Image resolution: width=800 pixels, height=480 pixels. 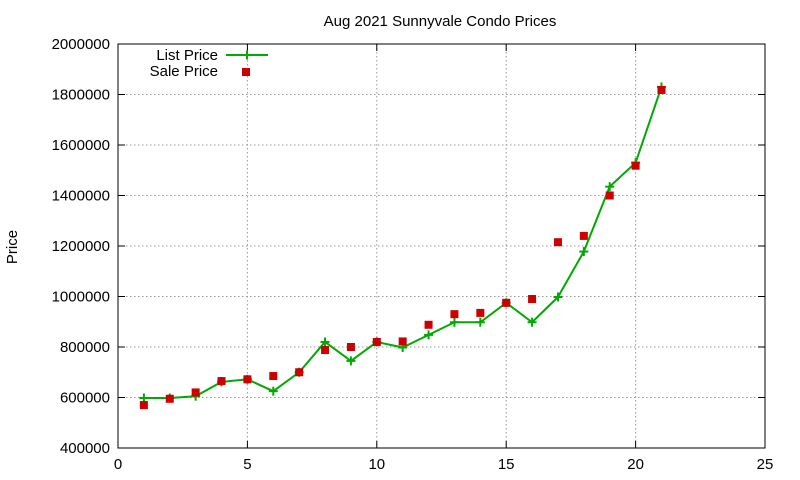 What do you see at coordinates (506, 464) in the screenshot?
I see `x-tick-label: 15` at bounding box center [506, 464].